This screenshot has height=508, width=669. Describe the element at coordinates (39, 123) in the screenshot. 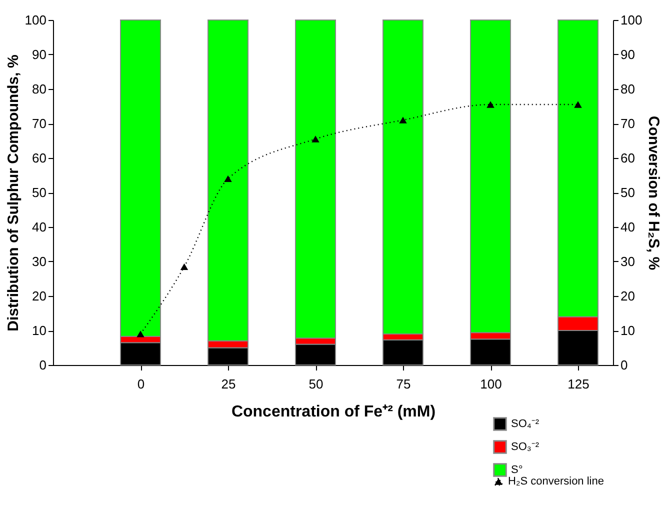

I see `y-tick-label: 70` at that location.